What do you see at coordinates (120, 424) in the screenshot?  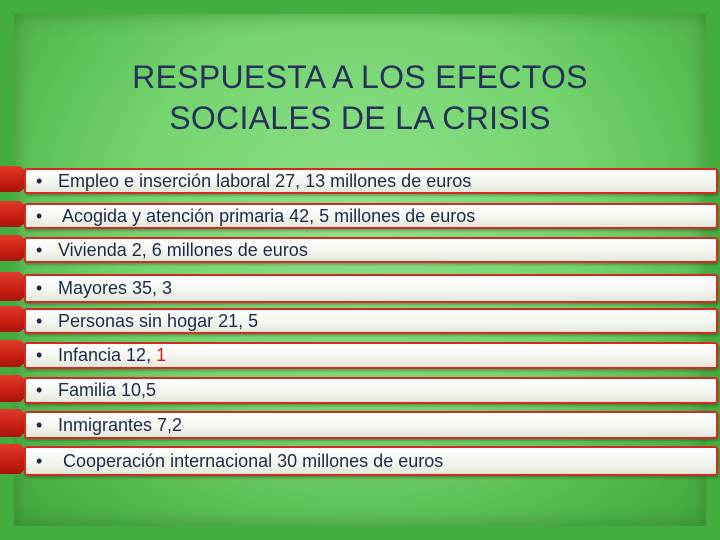 I see `item-label: Inmigrantes 7,2` at bounding box center [120, 424].